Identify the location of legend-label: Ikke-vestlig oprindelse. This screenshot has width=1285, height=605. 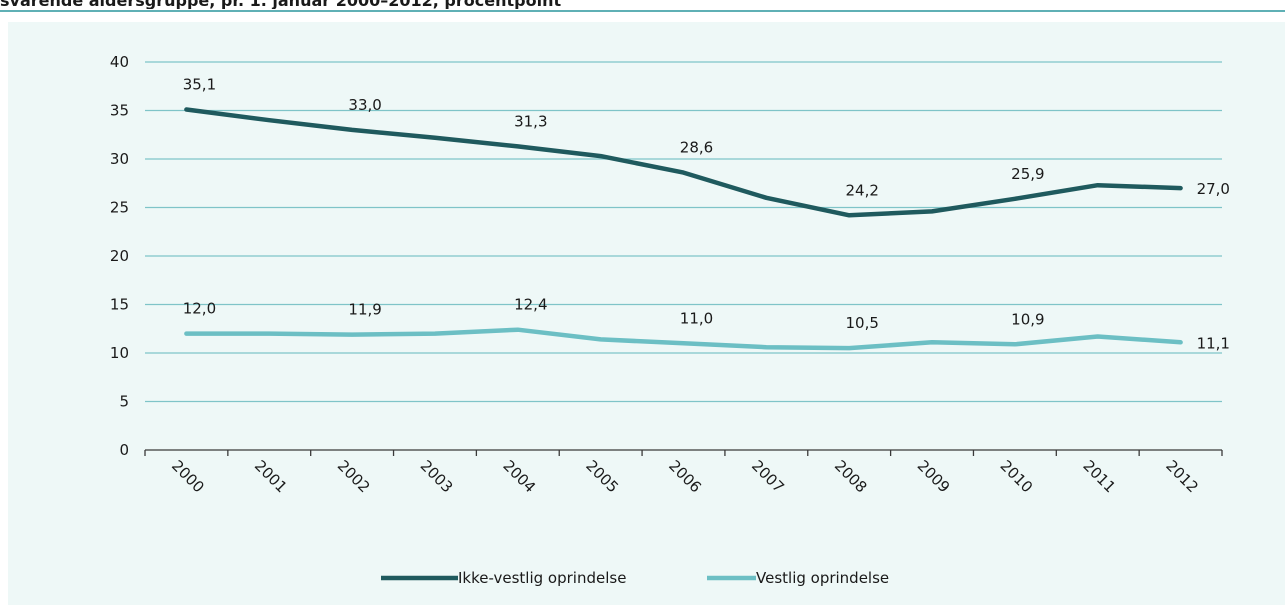
(542, 578).